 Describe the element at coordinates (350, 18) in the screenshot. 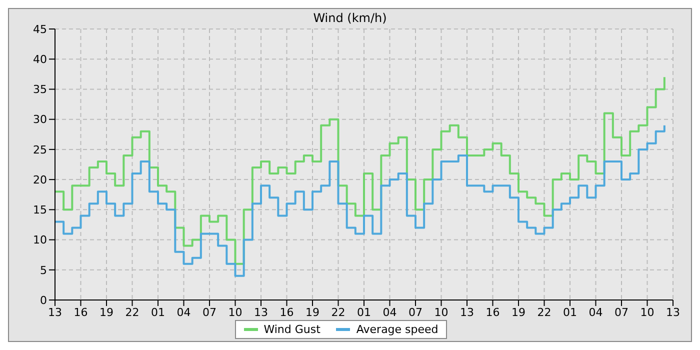

I see `chart-title: Wind (km/h)` at that location.